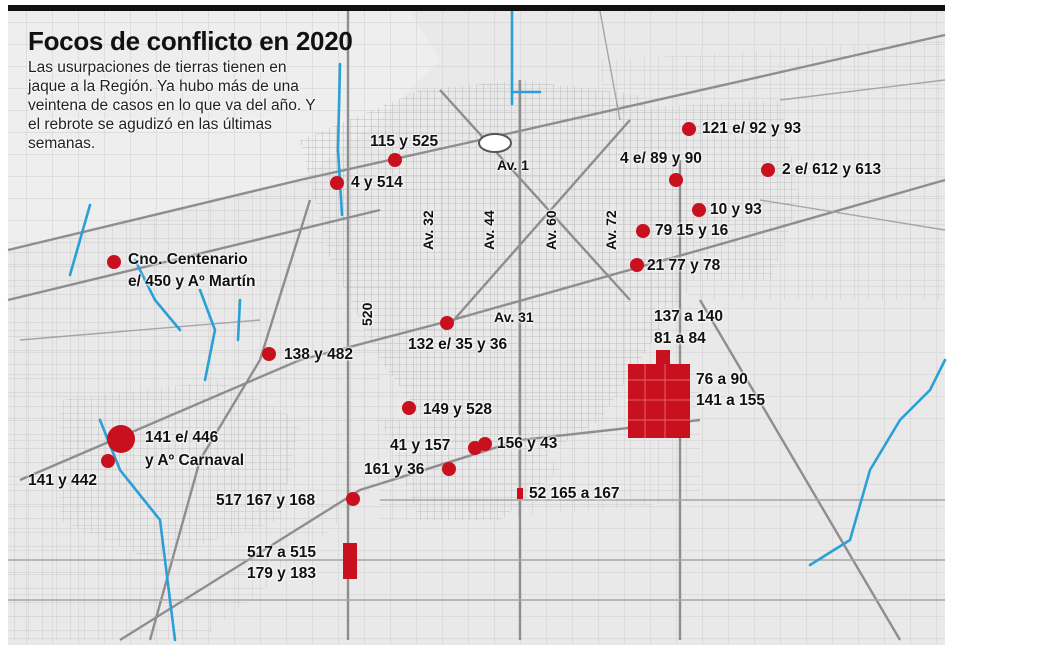  I want to click on label-115-525: 115 y 525, so click(404, 141).